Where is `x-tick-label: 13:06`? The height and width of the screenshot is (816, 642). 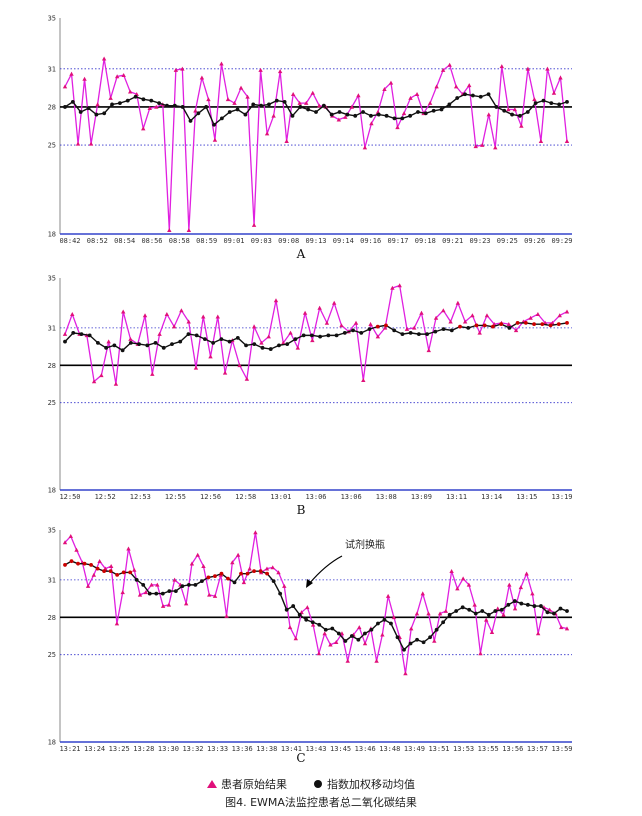
x-tick-label: 13:06 is located at coordinates (315, 497).